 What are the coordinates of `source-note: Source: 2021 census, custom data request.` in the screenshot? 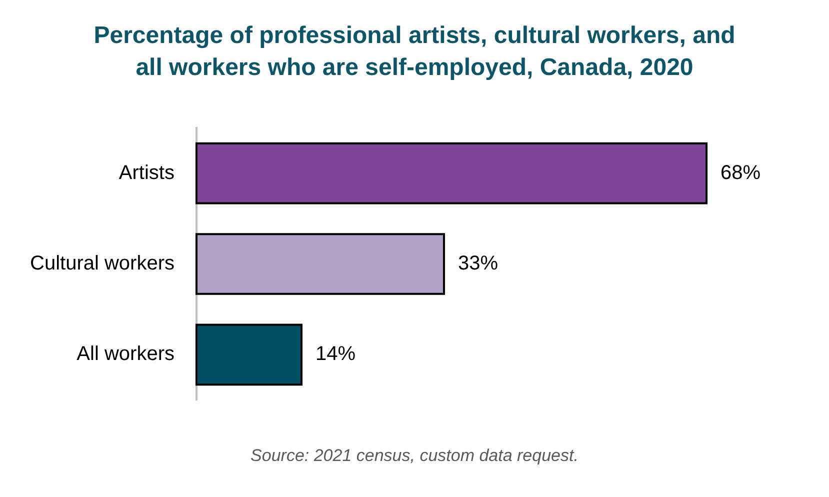 It's located at (415, 456).